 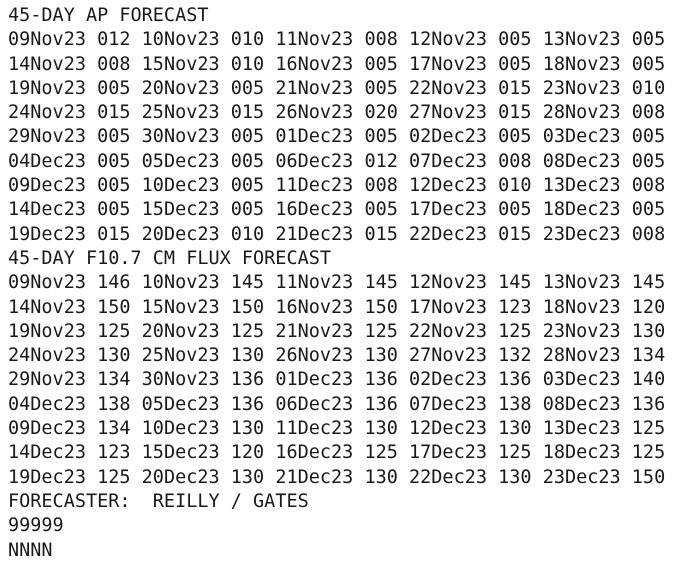 What do you see at coordinates (344, 551) in the screenshot?
I see `footer-line: NNNN` at bounding box center [344, 551].